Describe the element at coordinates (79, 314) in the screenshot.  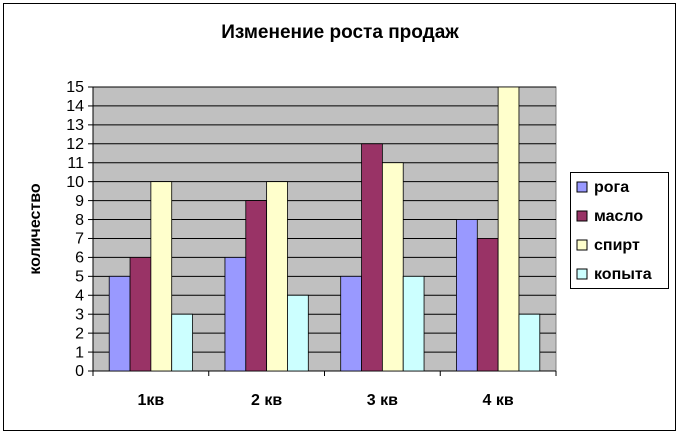
I see `y-tick-label: 3` at that location.